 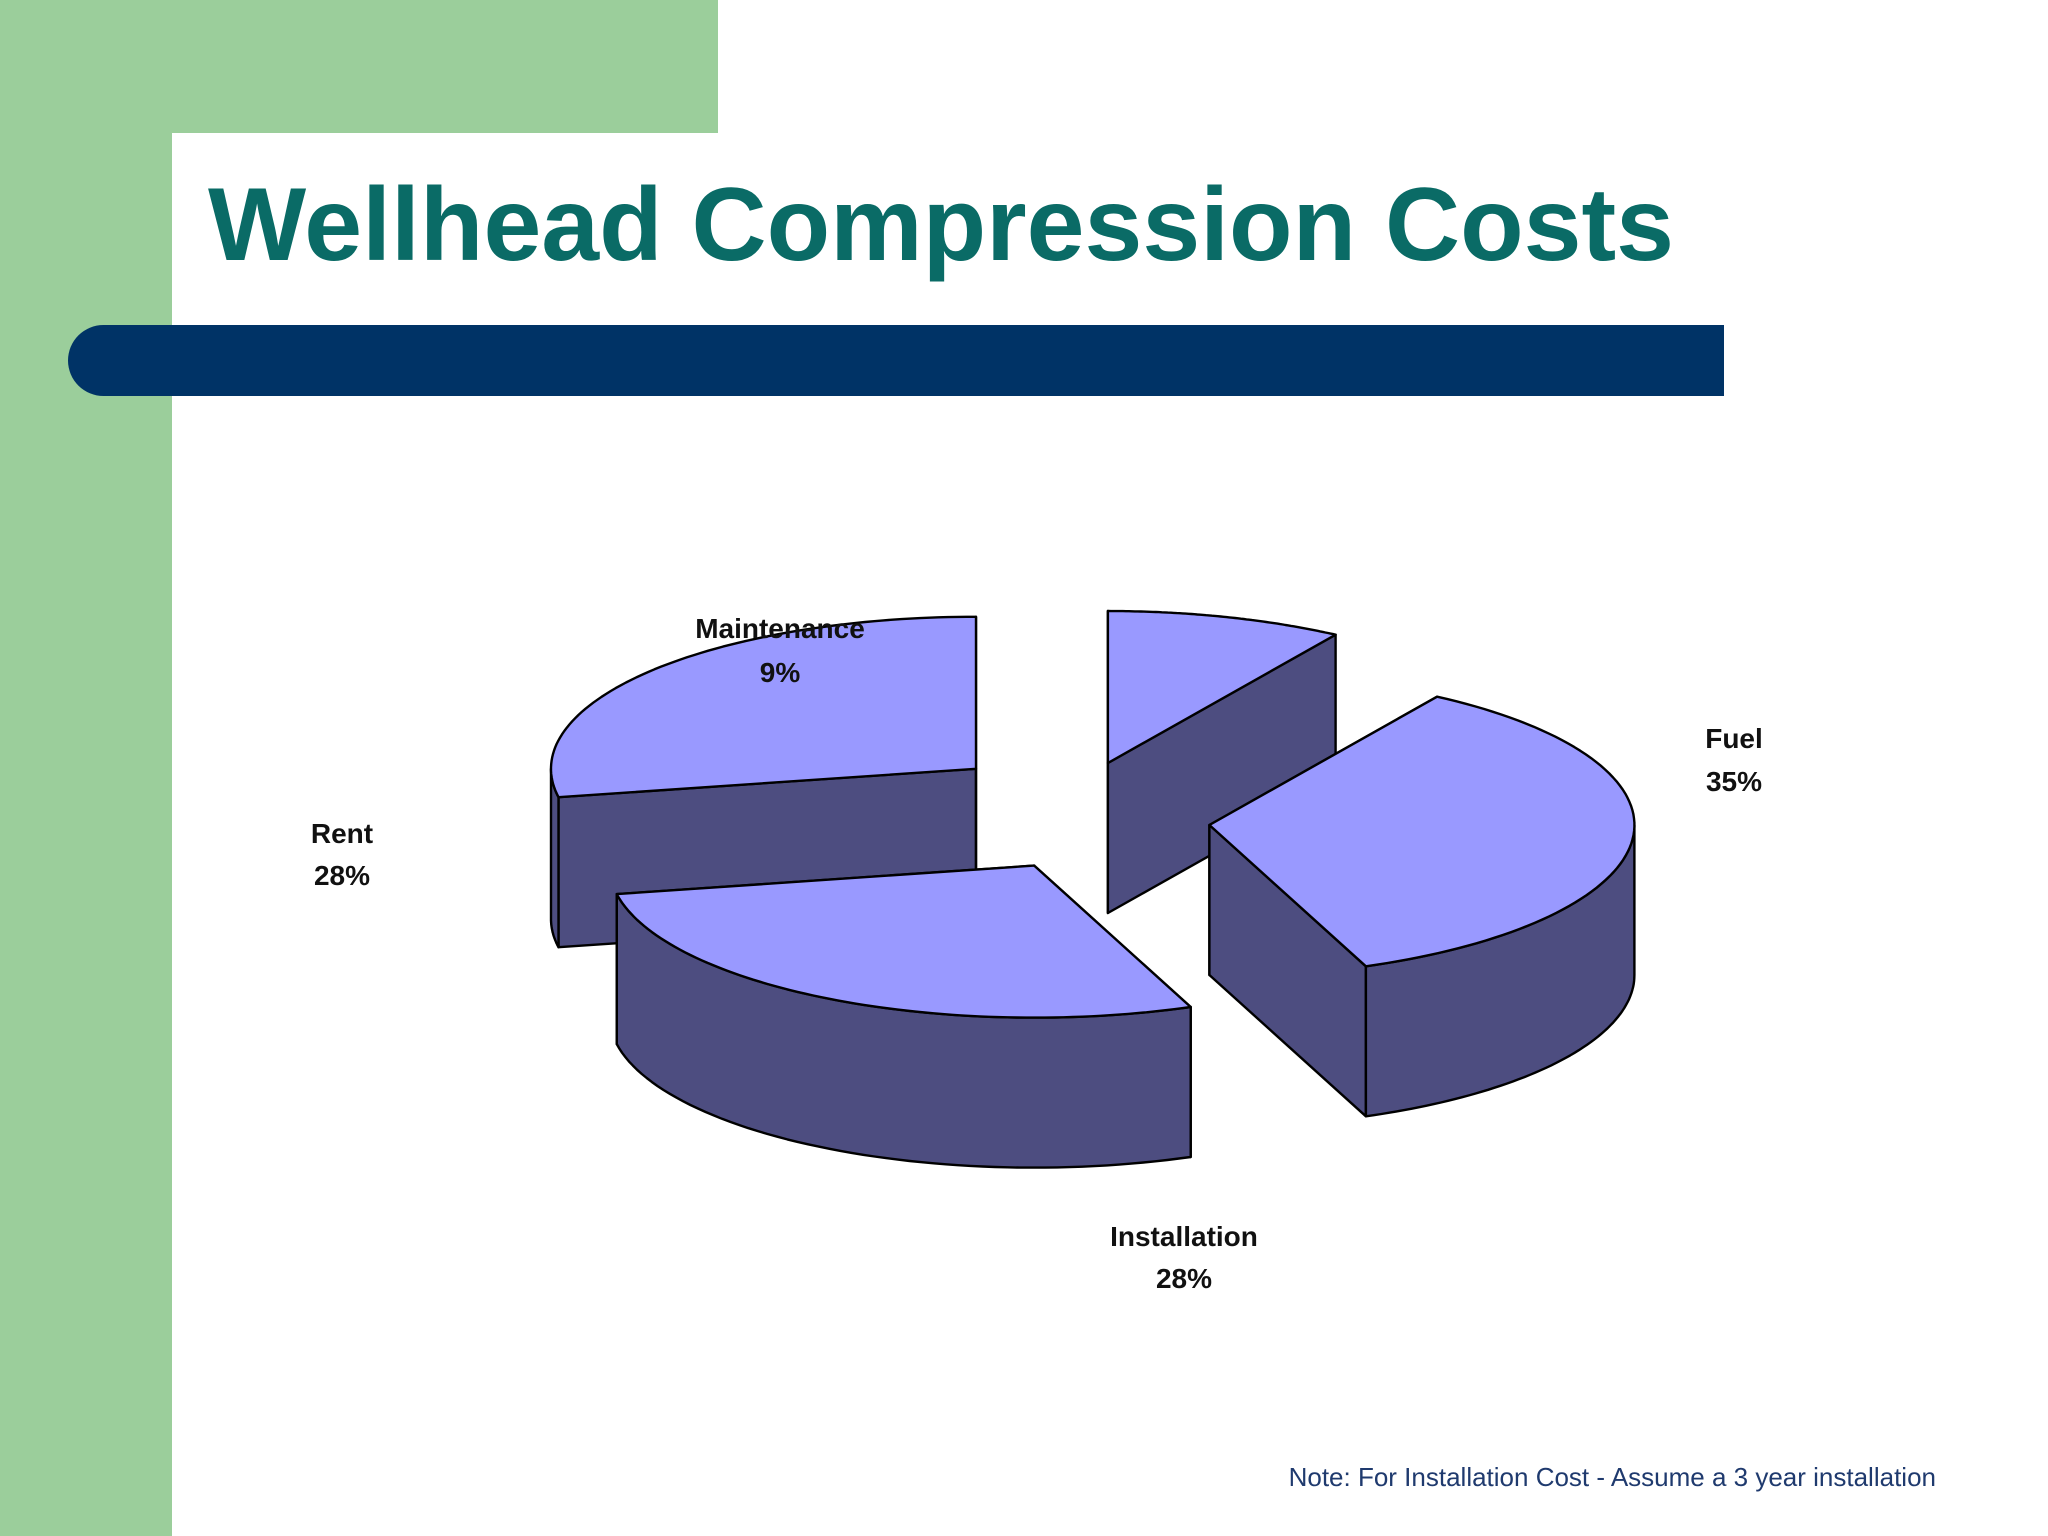 What do you see at coordinates (1184, 1278) in the screenshot?
I see `slice-value-installation: 28%` at bounding box center [1184, 1278].